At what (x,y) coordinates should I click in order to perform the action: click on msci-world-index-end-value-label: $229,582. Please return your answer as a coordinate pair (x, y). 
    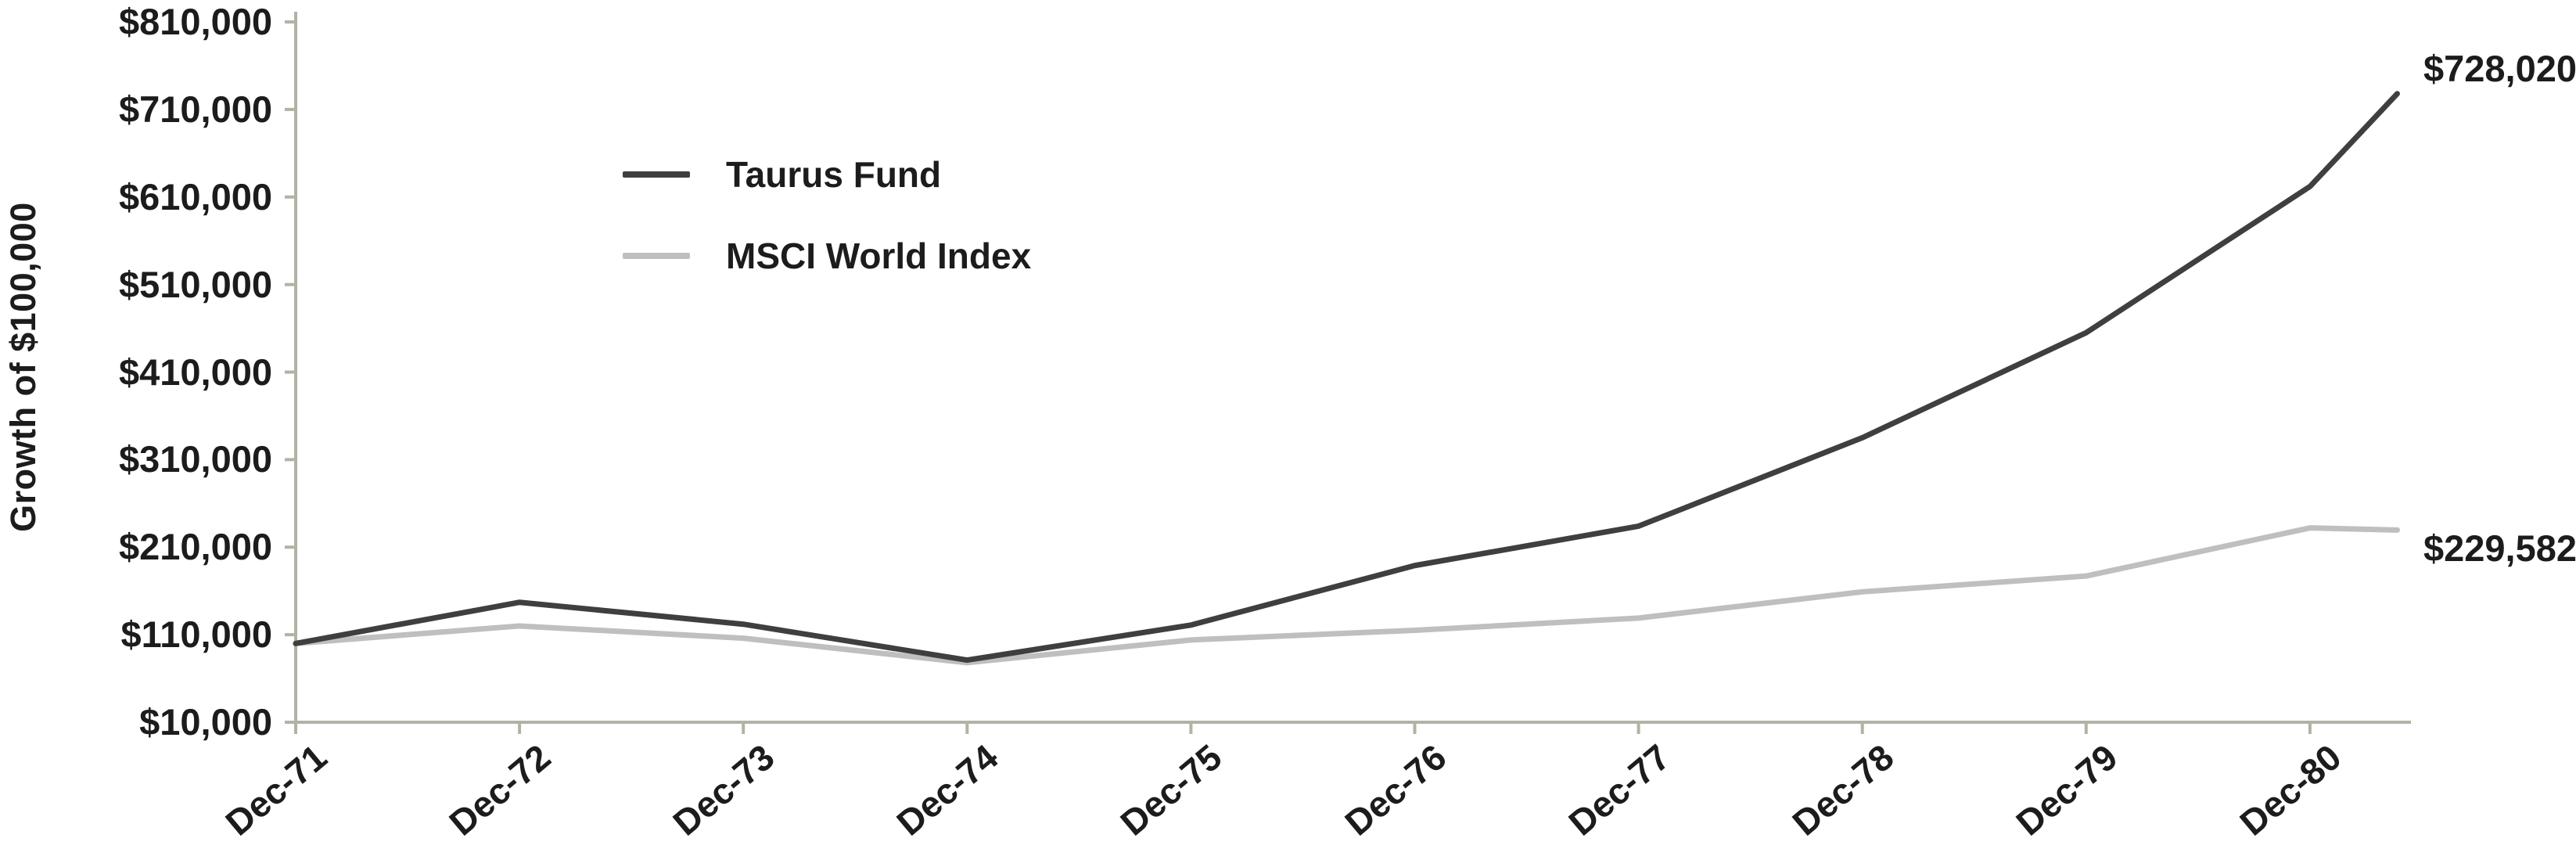
    Looking at the image, I should click on (2500, 548).